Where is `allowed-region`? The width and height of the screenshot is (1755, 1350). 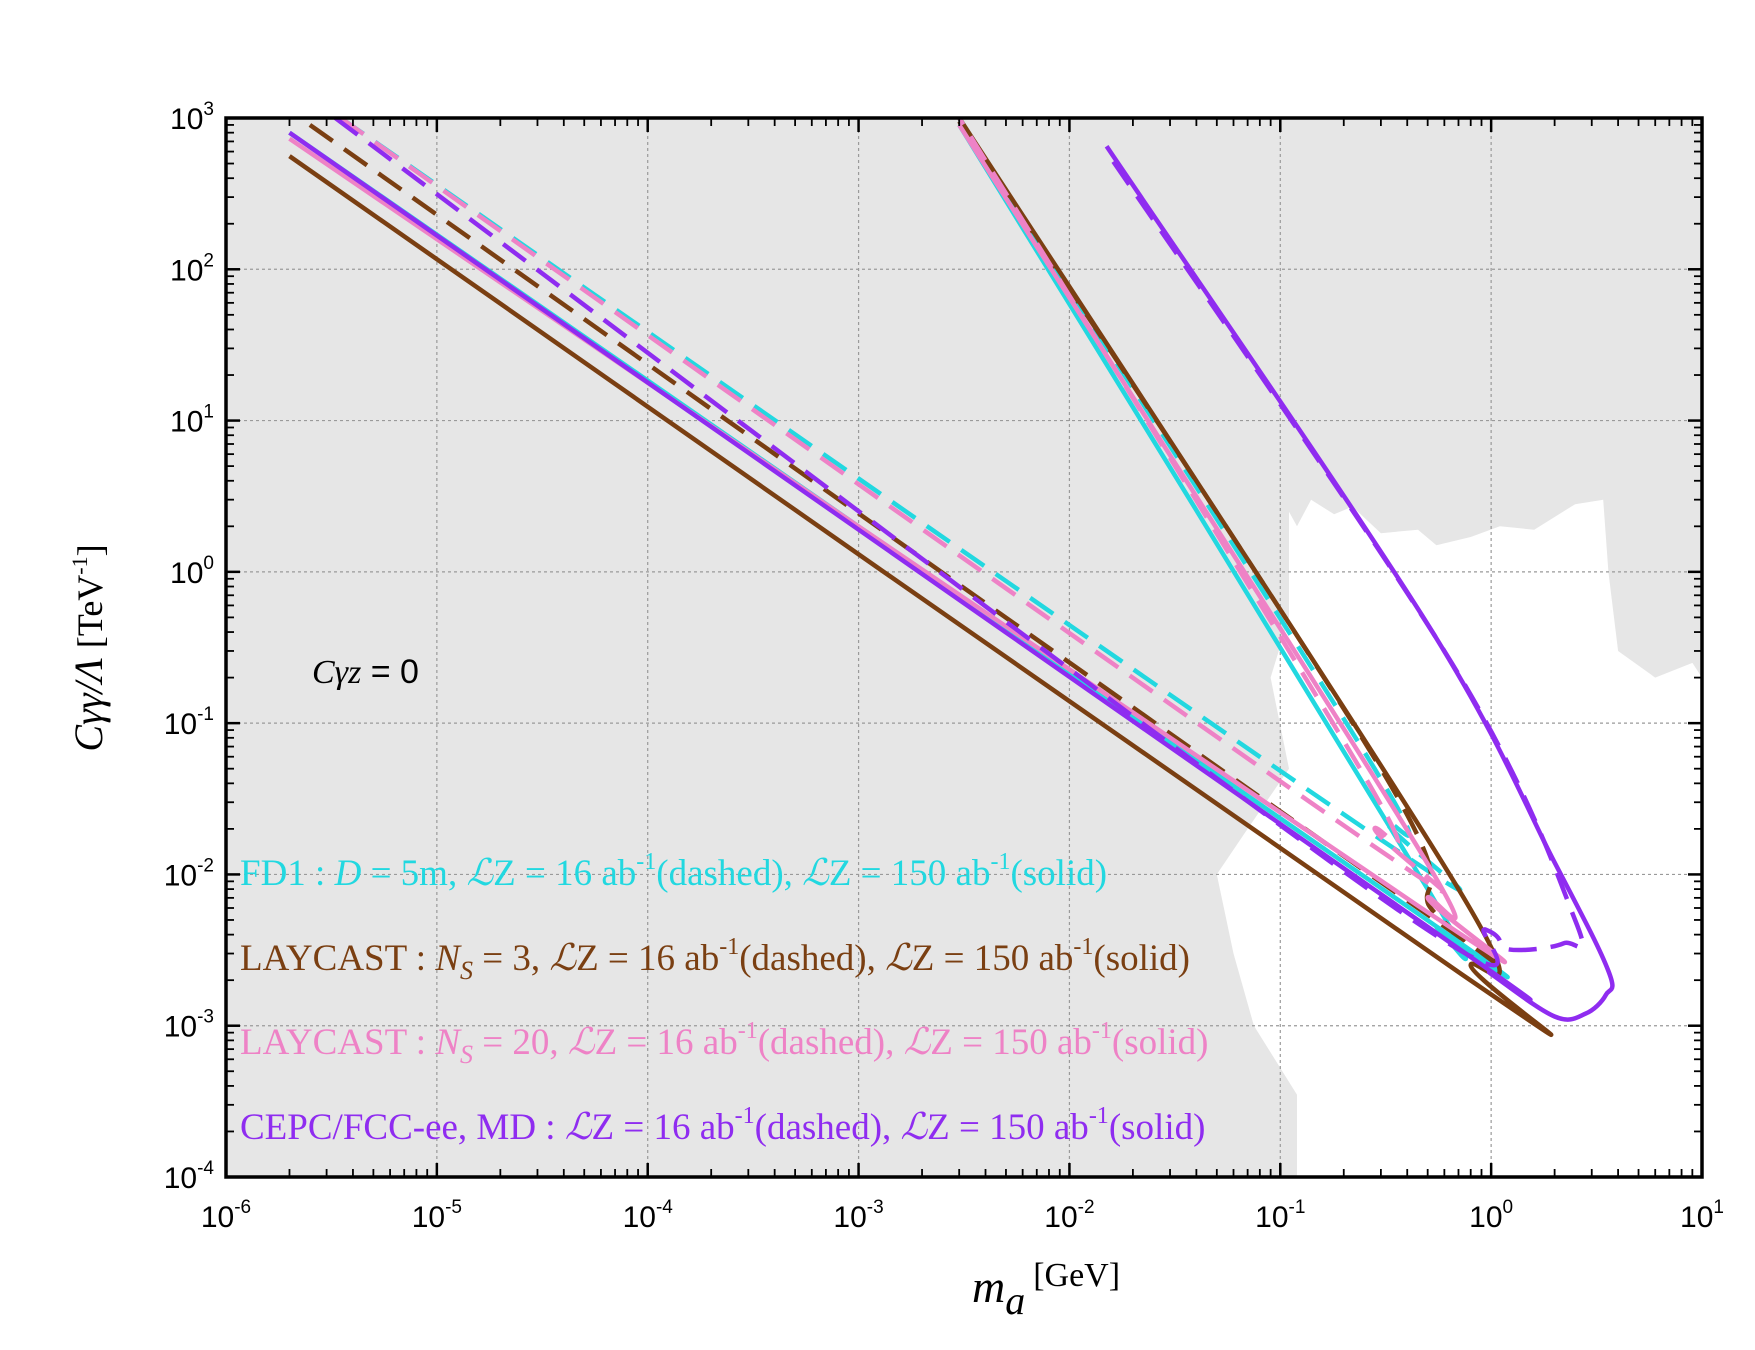 allowed-region is located at coordinates (1459, 838).